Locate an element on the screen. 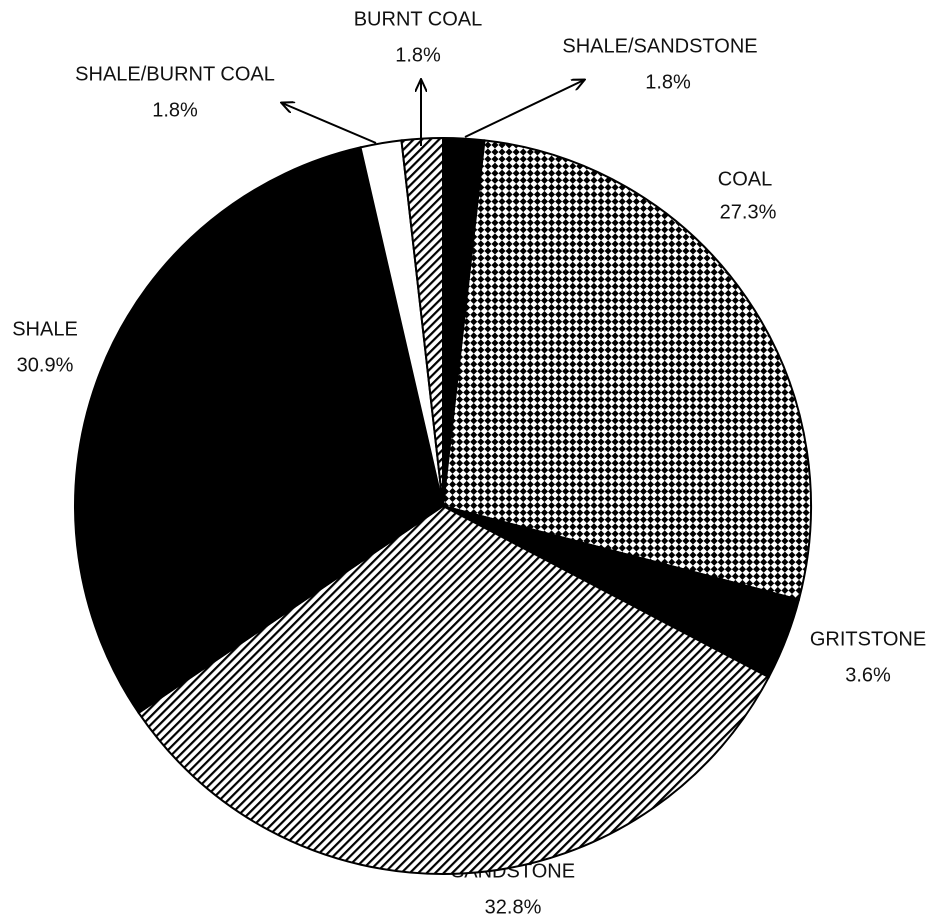  arrows is located at coordinates (433, 113).